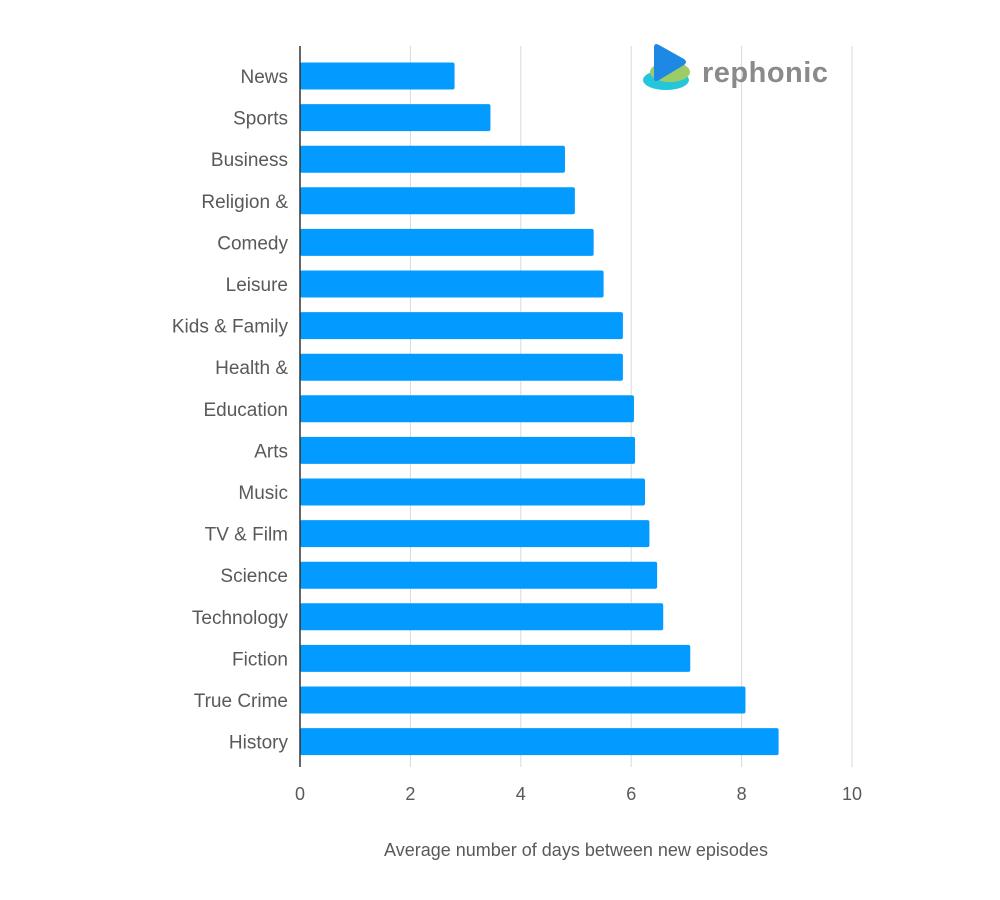  What do you see at coordinates (578, 794) in the screenshot?
I see `x-tick-labels: 0 2 4 6 8 10` at bounding box center [578, 794].